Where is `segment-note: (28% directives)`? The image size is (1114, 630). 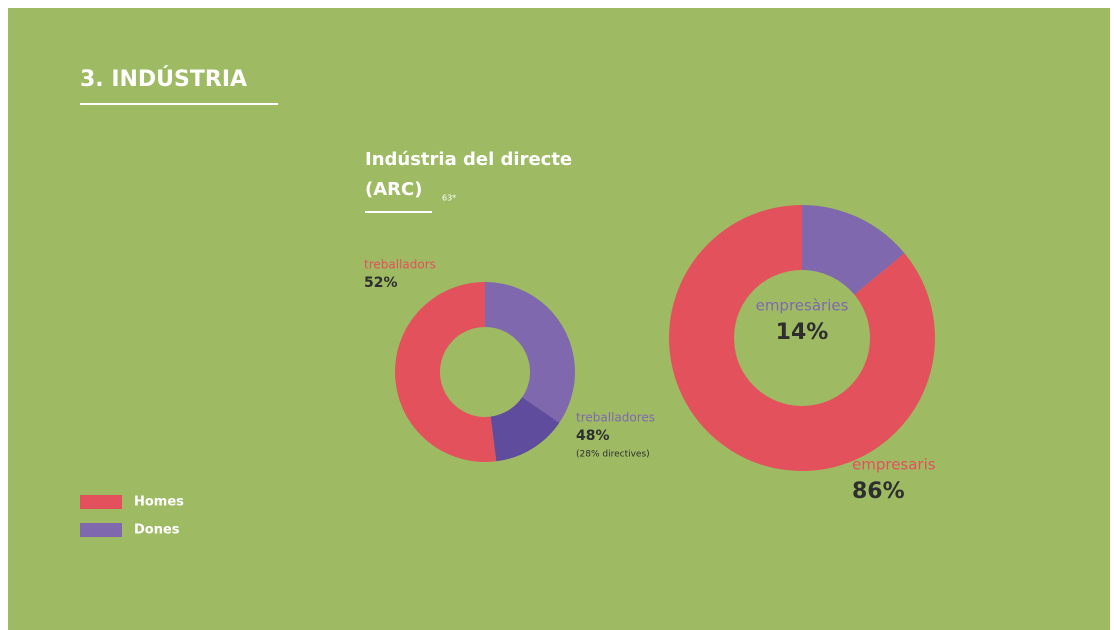 segment-note: (28% directives) is located at coordinates (613, 455).